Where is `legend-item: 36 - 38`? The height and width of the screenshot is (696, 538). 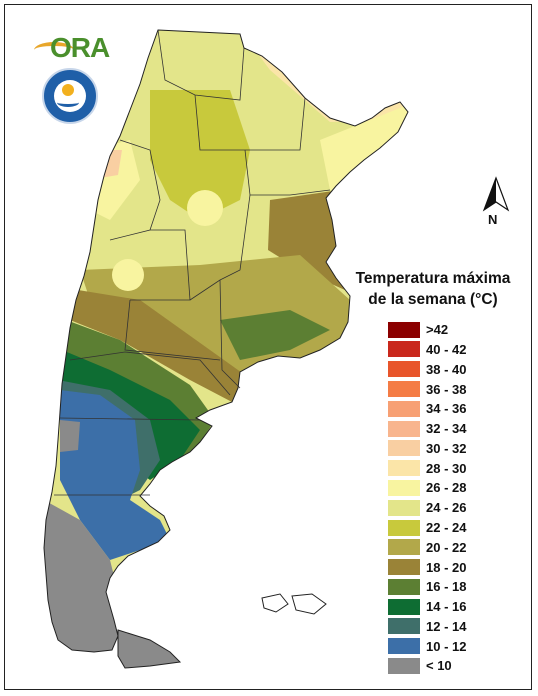
legend-item: 36 - 38 is located at coordinates (459, 388).